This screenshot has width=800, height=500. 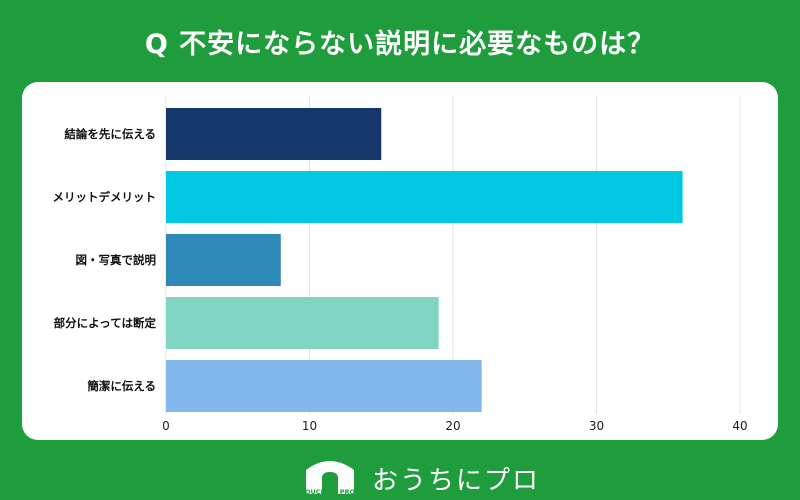 What do you see at coordinates (330, 492) in the screenshot?
I see `logo-text: OUCHI ni PRO` at bounding box center [330, 492].